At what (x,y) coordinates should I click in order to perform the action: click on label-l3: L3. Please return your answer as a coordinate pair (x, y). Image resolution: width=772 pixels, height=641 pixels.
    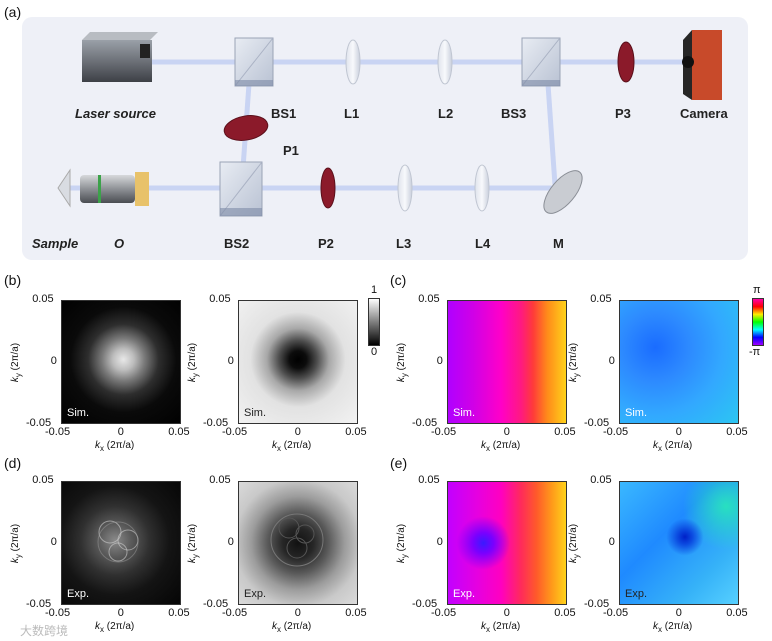
    Looking at the image, I should click on (404, 243).